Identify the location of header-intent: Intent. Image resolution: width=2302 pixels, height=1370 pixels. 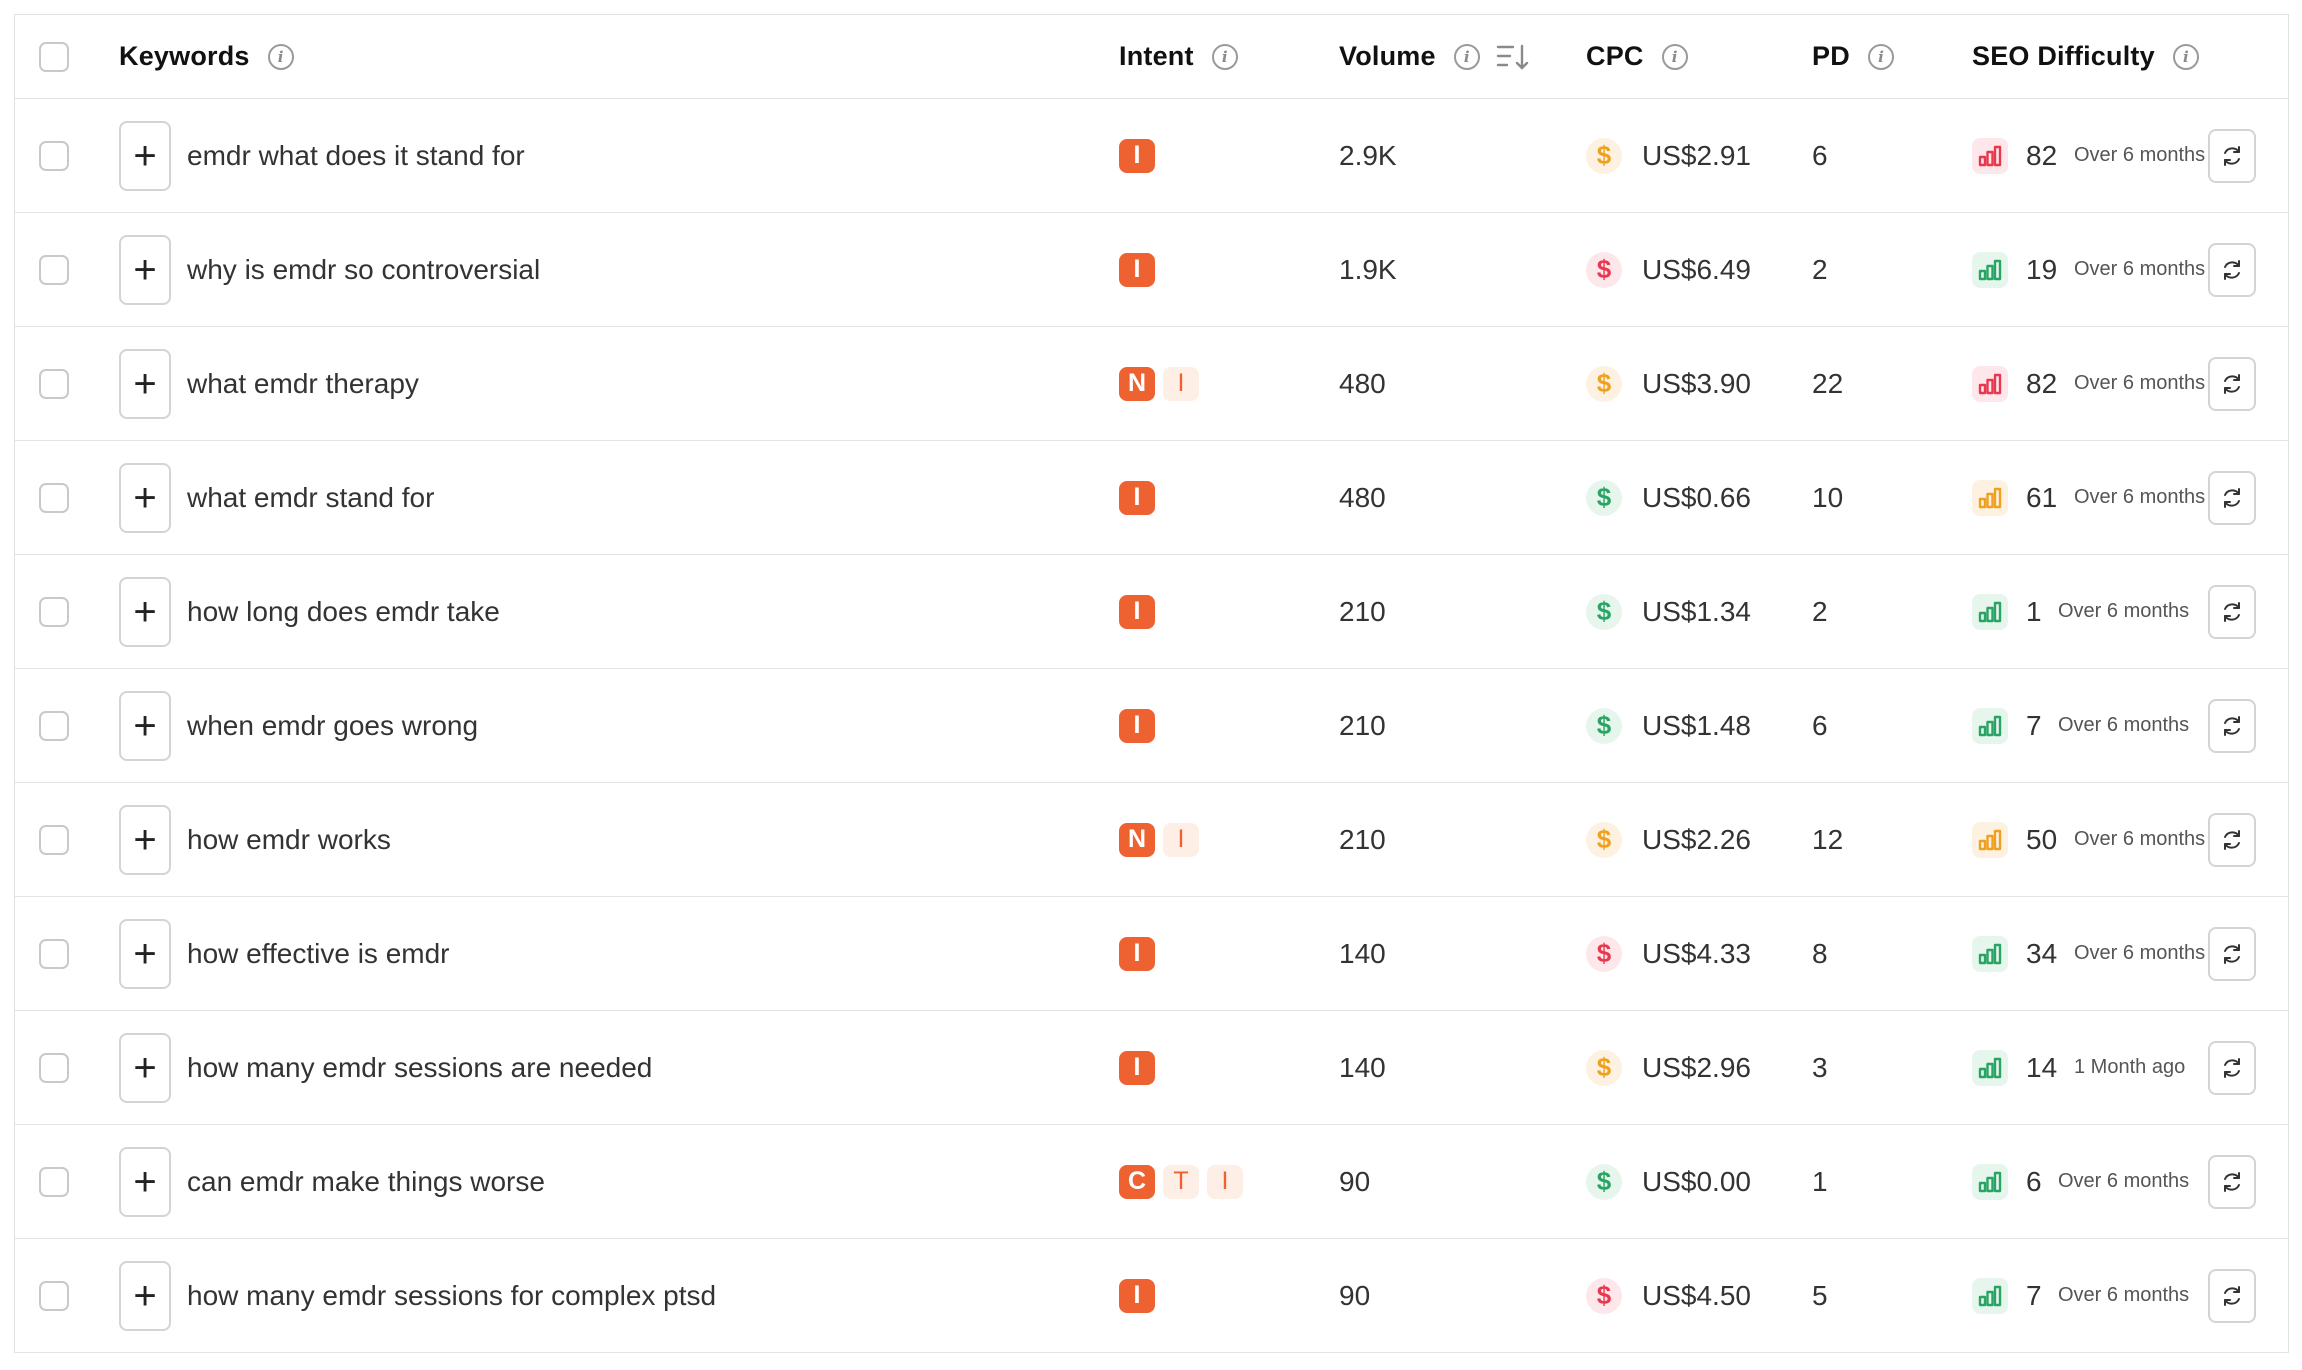
(1156, 56).